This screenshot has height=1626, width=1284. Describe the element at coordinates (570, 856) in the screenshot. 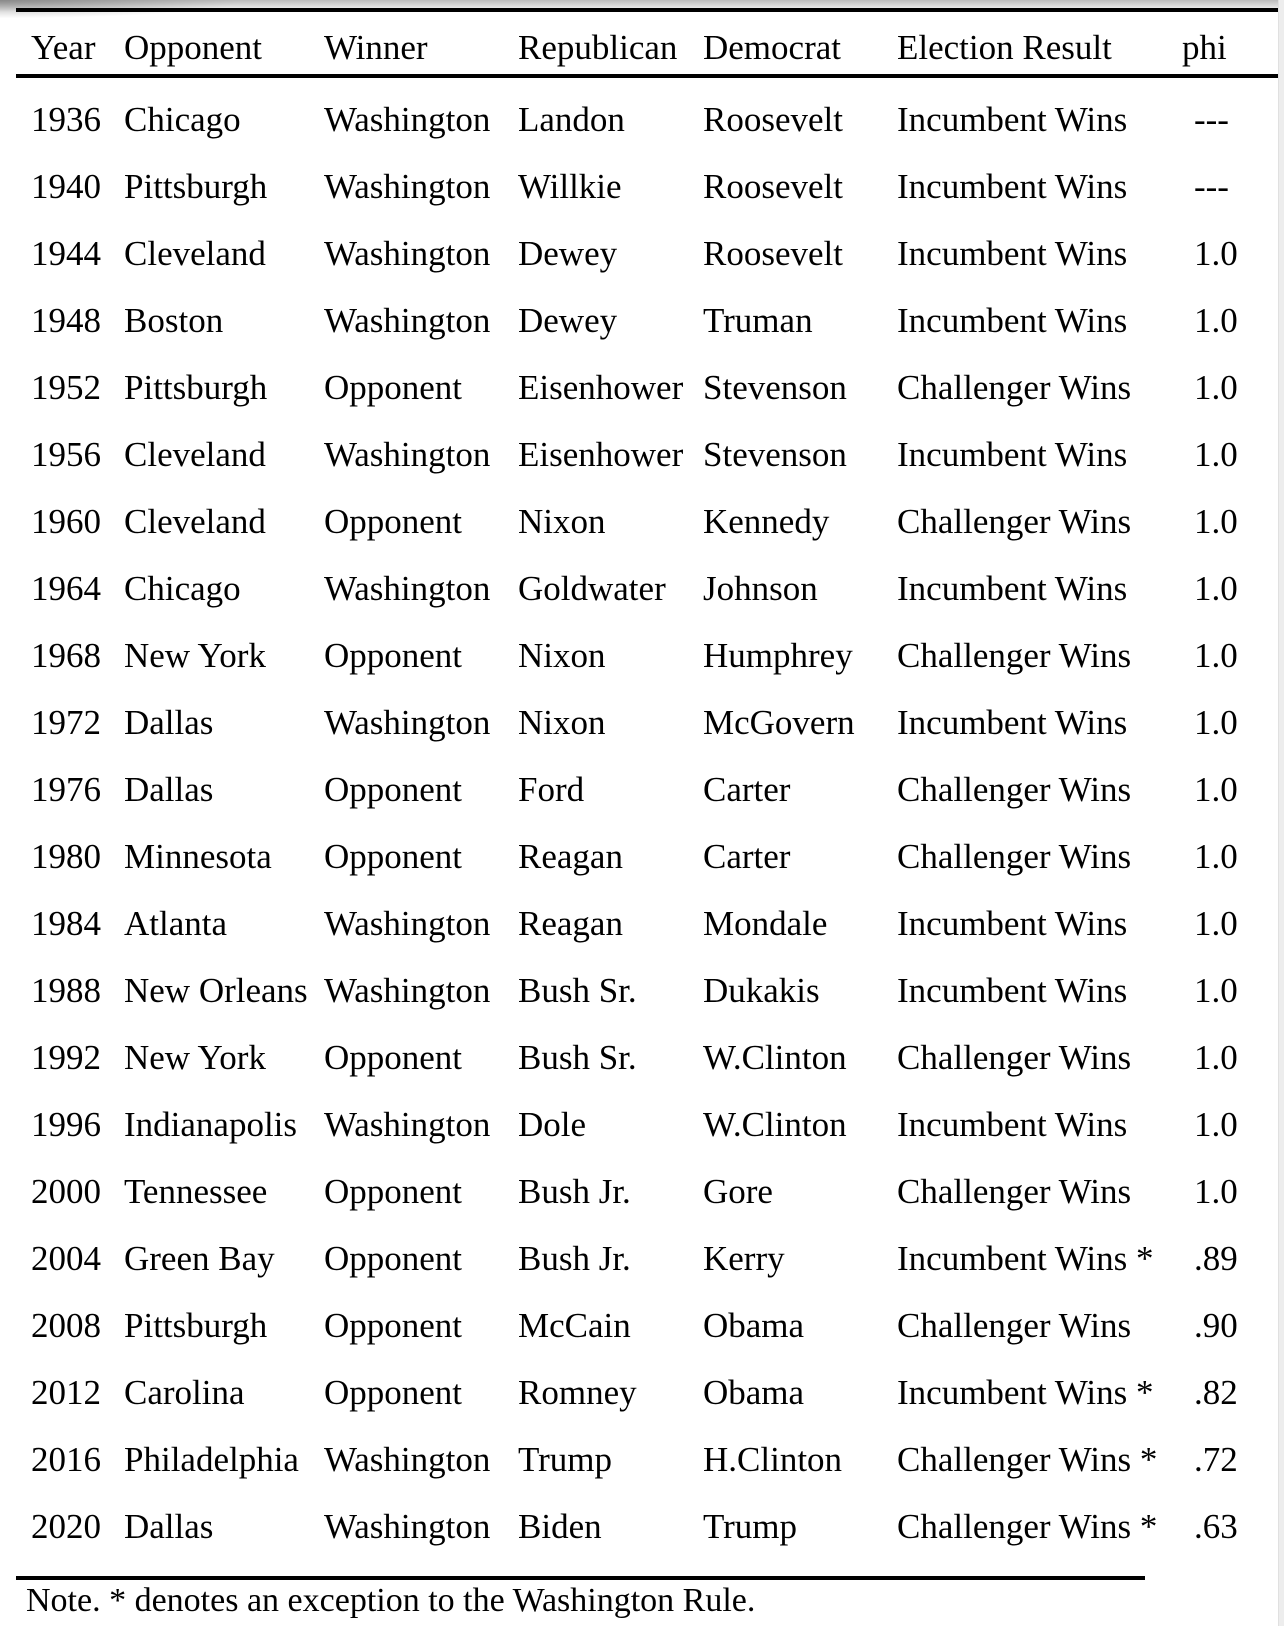

I see `cell-republican: Reagan` at that location.